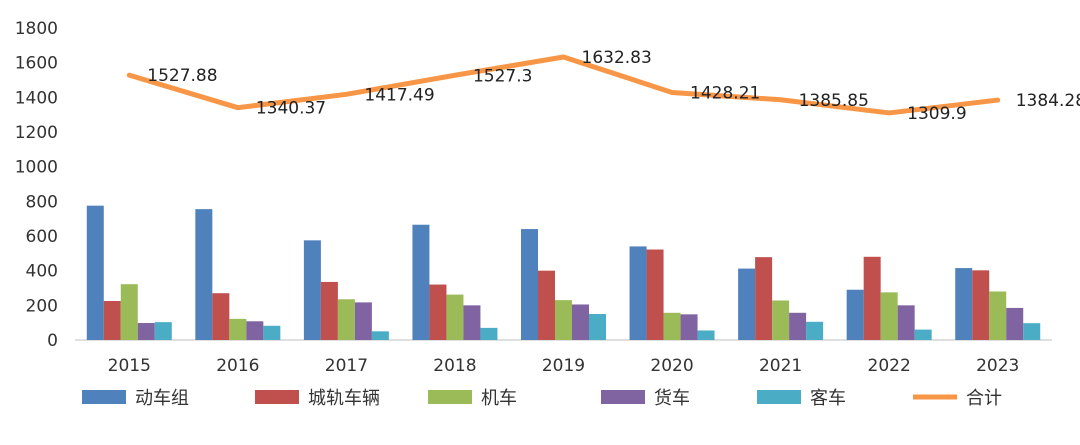  What do you see at coordinates (36, 168) in the screenshot?
I see `y-tick-label: 1000` at bounding box center [36, 168].